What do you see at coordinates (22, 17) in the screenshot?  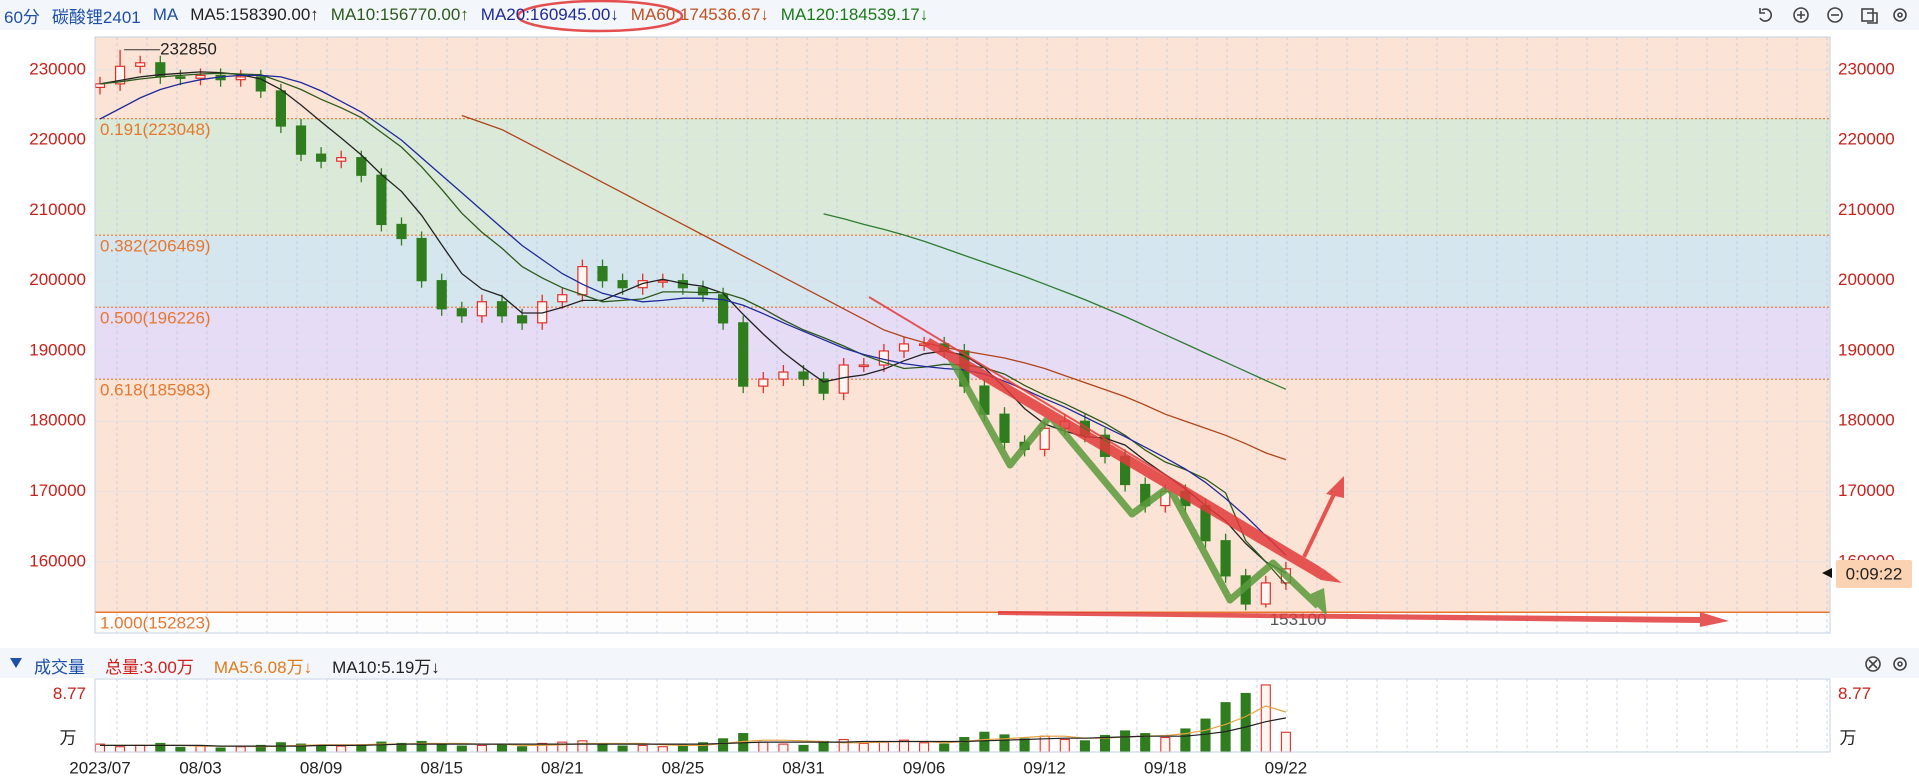 I see `period: 60分` at bounding box center [22, 17].